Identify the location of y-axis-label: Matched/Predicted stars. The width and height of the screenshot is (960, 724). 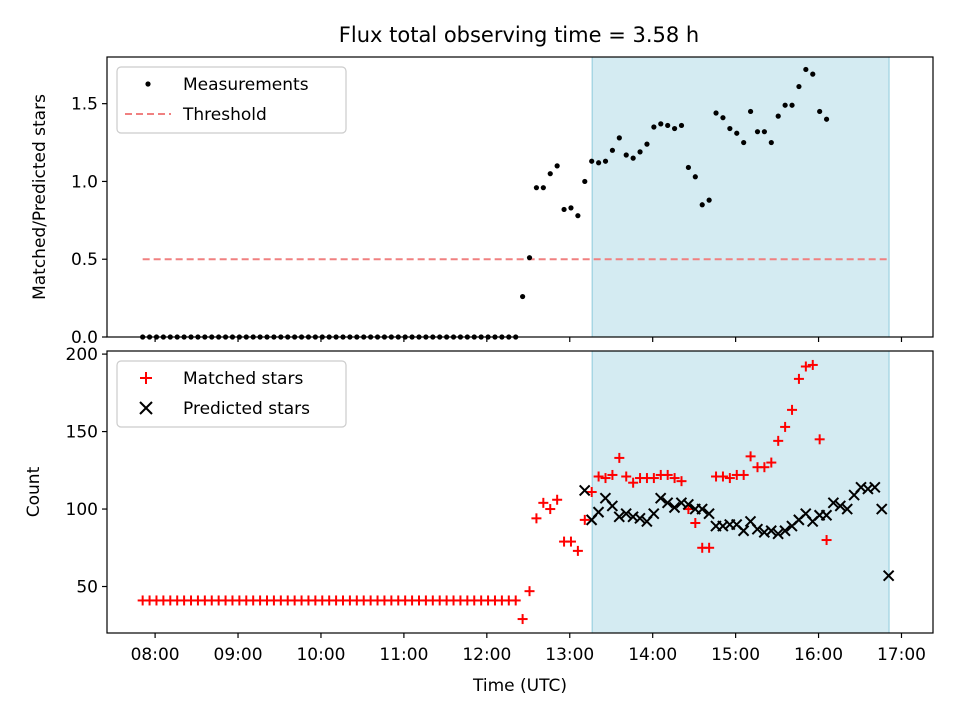
(40, 197).